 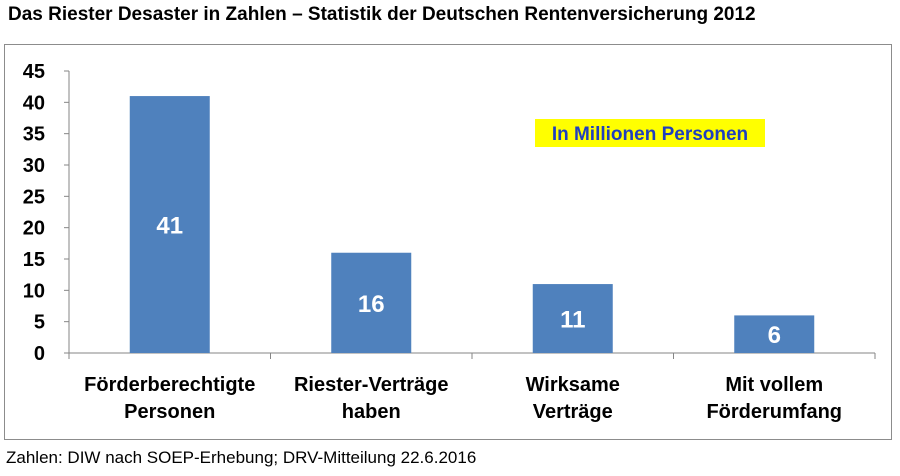 I want to click on bar-value-label: 6, so click(x=774, y=335).